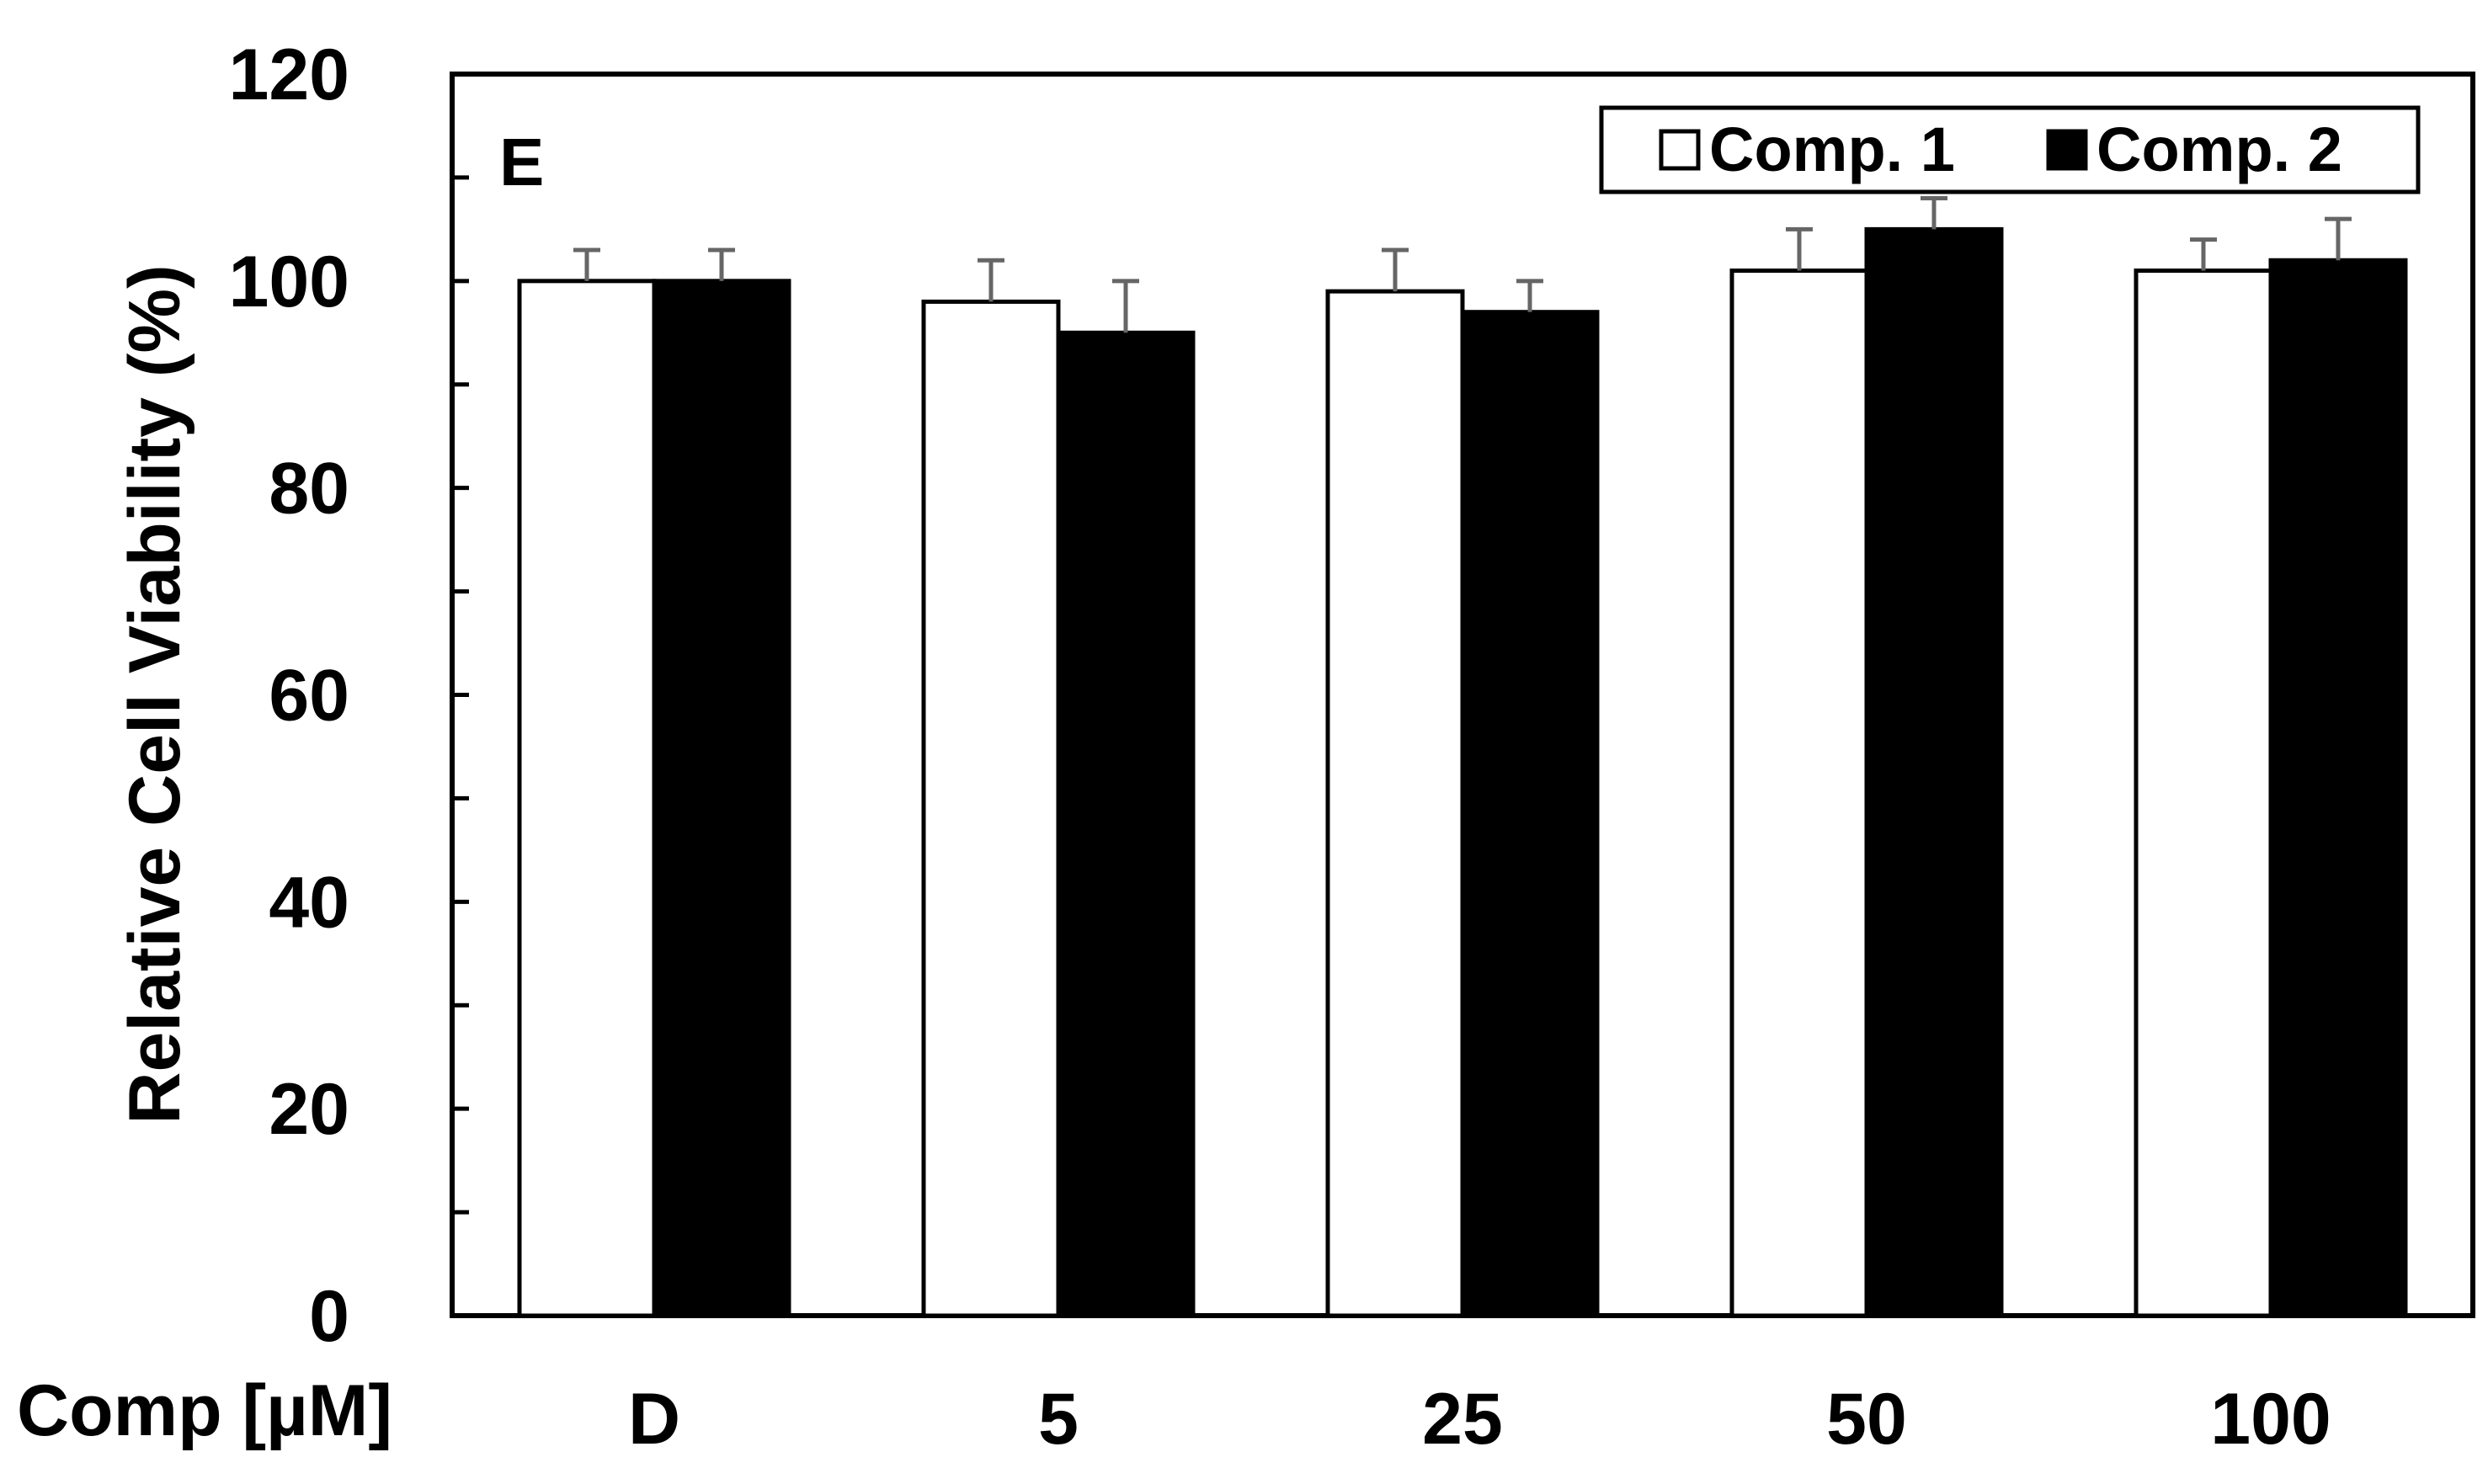 This screenshot has width=2488, height=1484. Describe the element at coordinates (309, 1109) in the screenshot. I see `y-tick-label: 20` at that location.